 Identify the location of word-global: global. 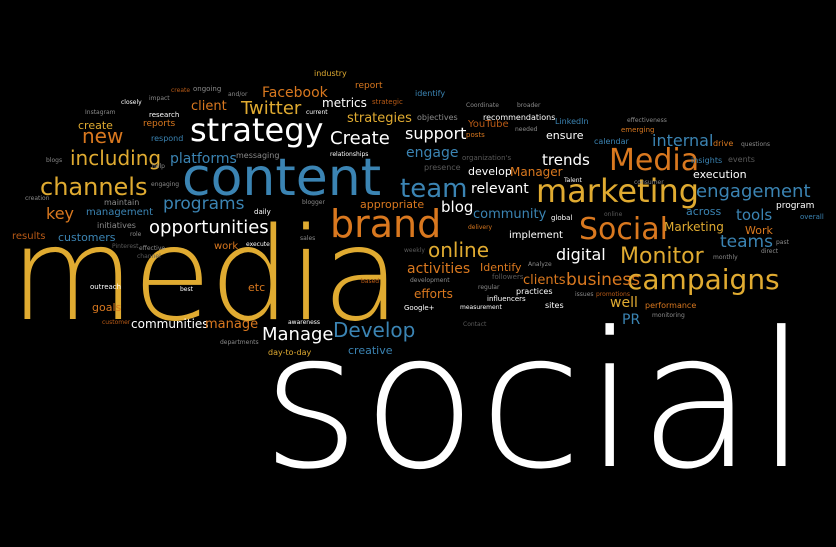
(562, 218).